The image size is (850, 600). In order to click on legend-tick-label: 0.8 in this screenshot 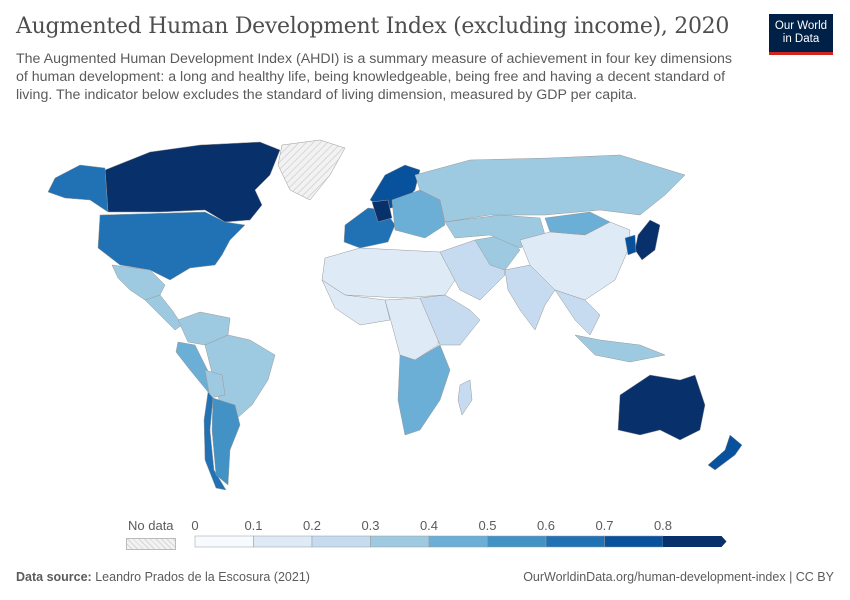, I will do `click(663, 525)`.